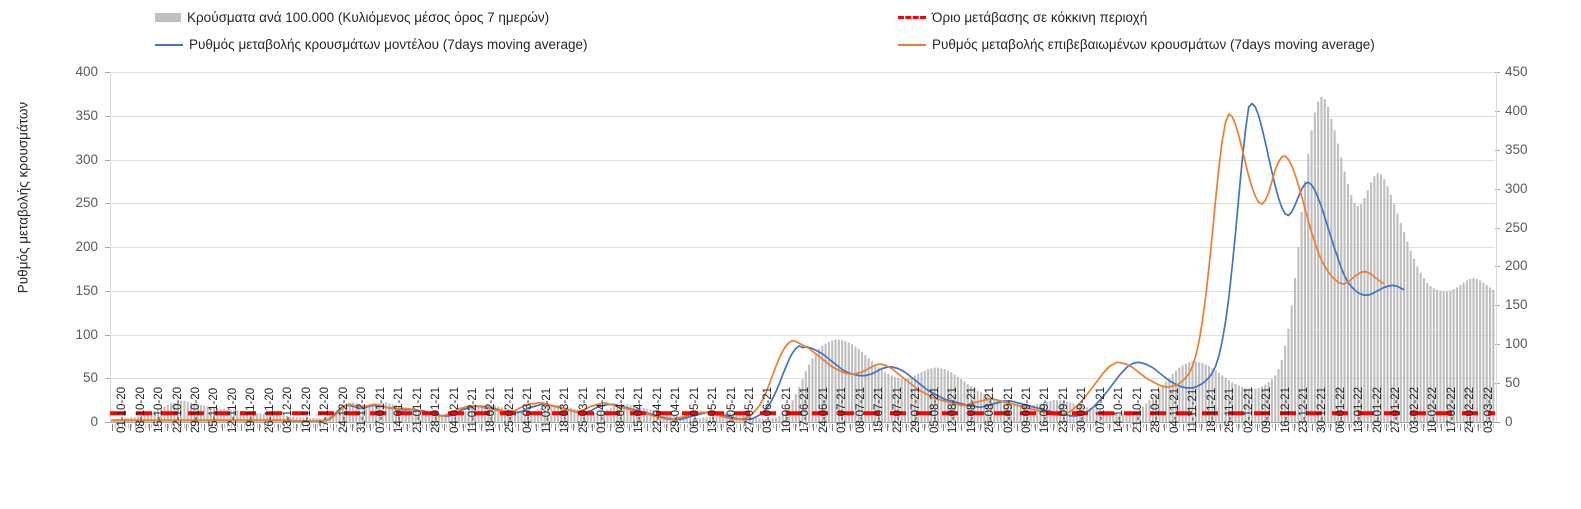  What do you see at coordinates (1063, 409) in the screenshot?
I see `x-axis-tick-label: 23-09-21` at bounding box center [1063, 409].